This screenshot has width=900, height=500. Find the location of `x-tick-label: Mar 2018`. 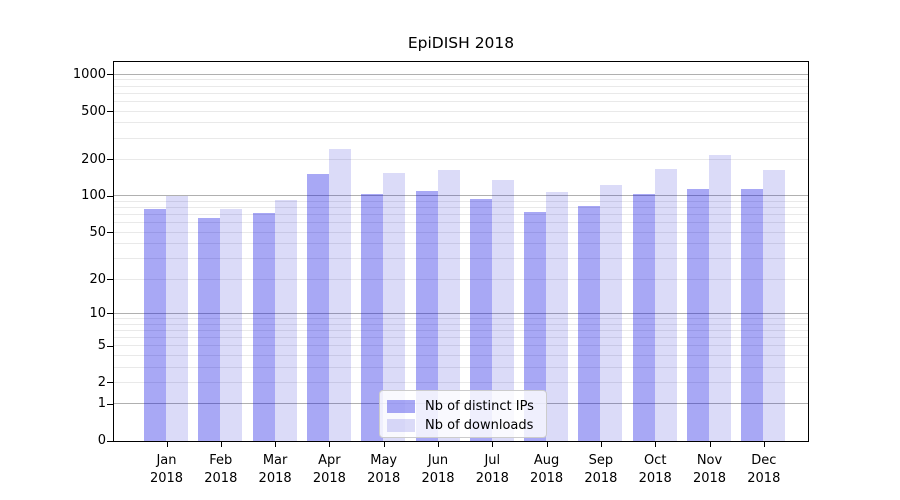

x-tick-label: Mar 2018 is located at coordinates (275, 469).